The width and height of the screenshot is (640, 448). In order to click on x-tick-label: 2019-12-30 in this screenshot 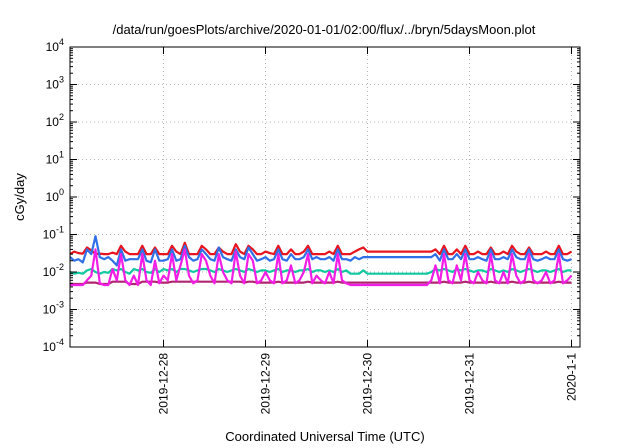, I will do `click(368, 384)`.